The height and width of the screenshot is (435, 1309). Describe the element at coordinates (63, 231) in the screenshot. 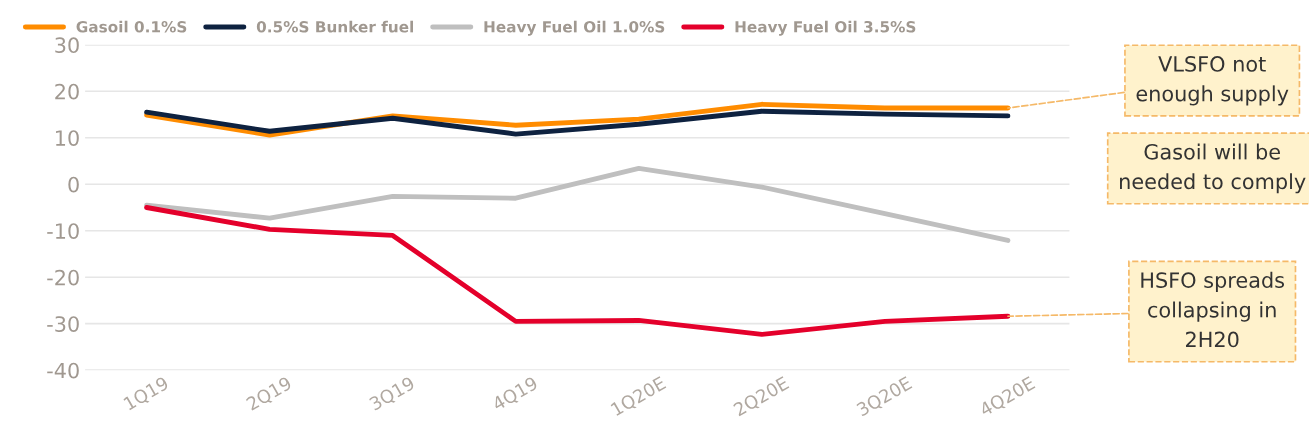

I see `y-tick-label: -10` at that location.